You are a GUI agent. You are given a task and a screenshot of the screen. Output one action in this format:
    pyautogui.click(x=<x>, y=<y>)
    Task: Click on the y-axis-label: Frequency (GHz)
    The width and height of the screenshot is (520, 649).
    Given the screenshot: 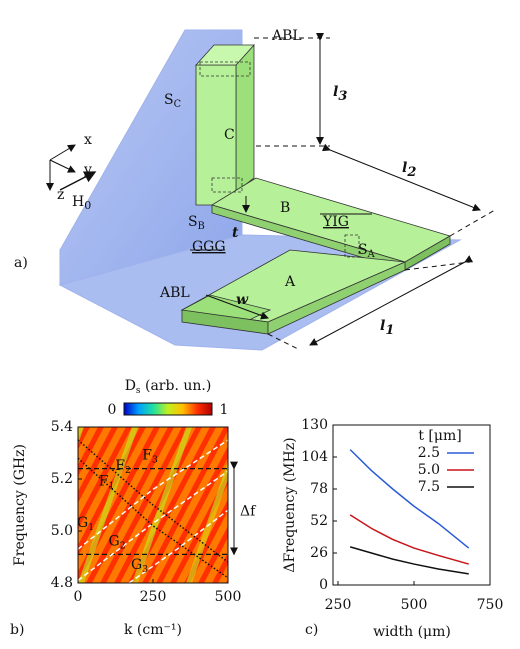 What is the action you would take?
    pyautogui.click(x=20, y=505)
    